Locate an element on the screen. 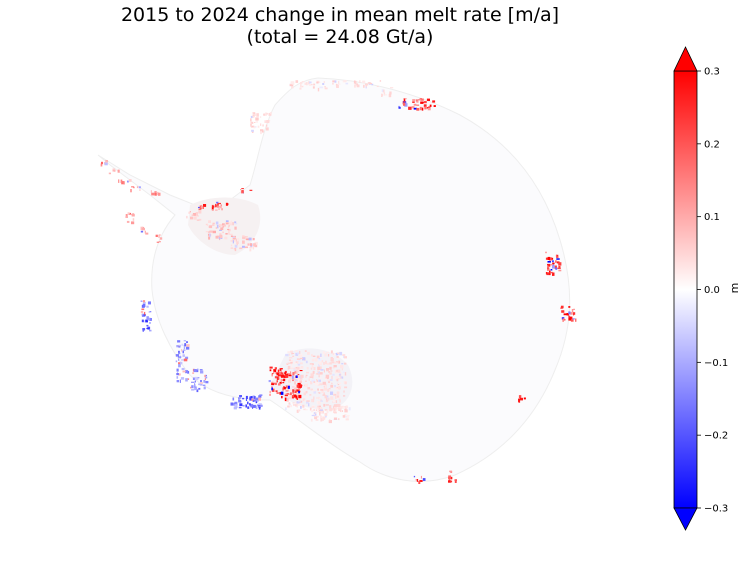  colorbar-gradient is located at coordinates (685, 289).